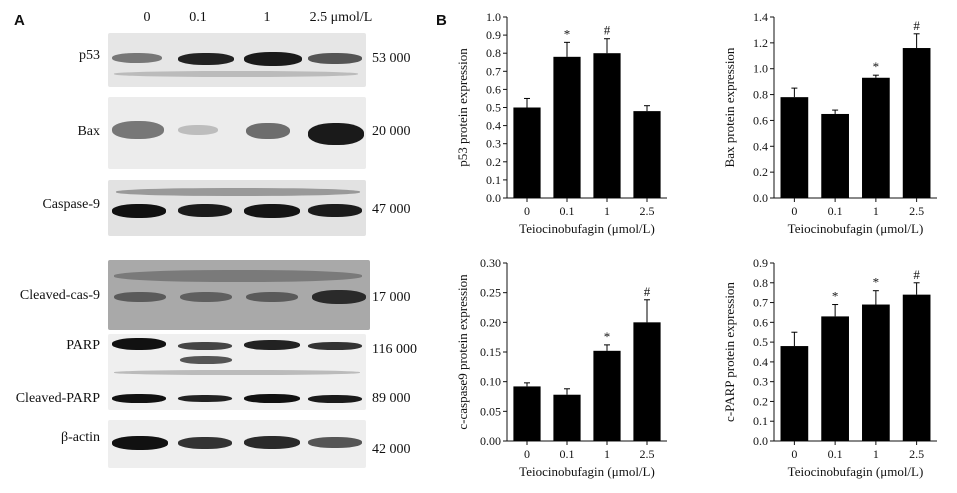  I want to click on row-label-caspase-9: Caspase-9, so click(71, 204).